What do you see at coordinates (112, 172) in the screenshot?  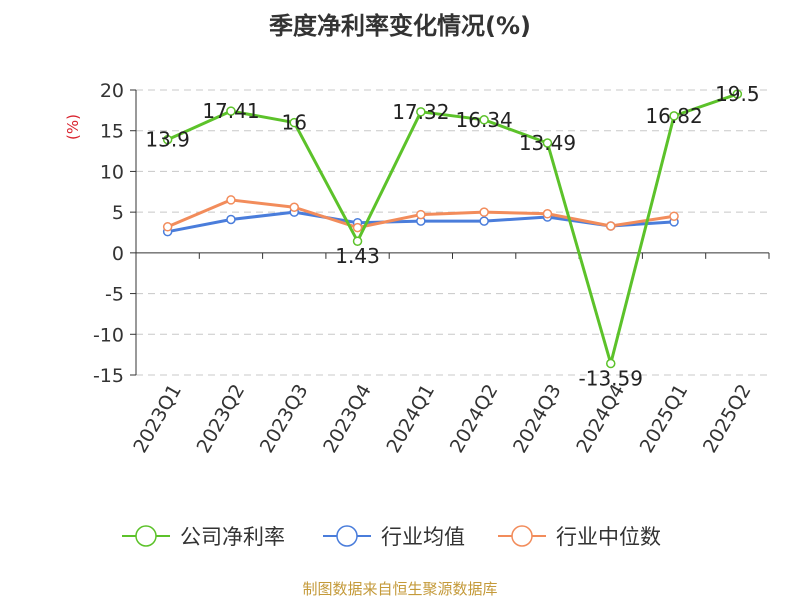 I see `y-tick-label: 10` at bounding box center [112, 172].